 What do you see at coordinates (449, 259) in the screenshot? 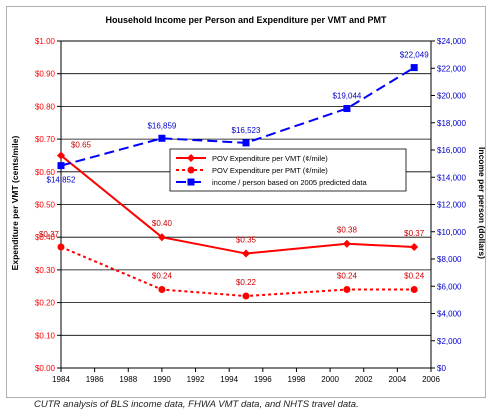
I see `y2-tick-label: $8,000` at bounding box center [449, 259].